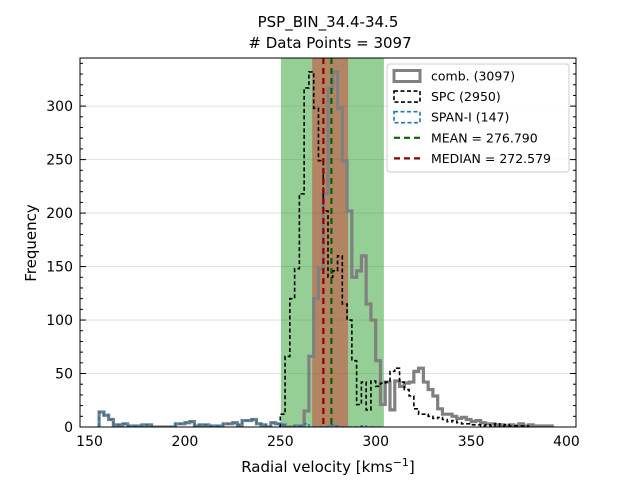 This screenshot has height=480, width=640. Describe the element at coordinates (31, 243) in the screenshot. I see `y-axis-label: Frequency` at that location.